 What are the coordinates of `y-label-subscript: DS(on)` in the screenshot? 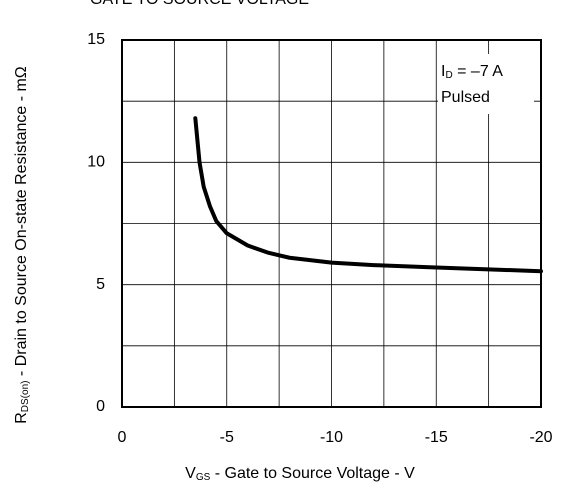 It's located at (25, 397).